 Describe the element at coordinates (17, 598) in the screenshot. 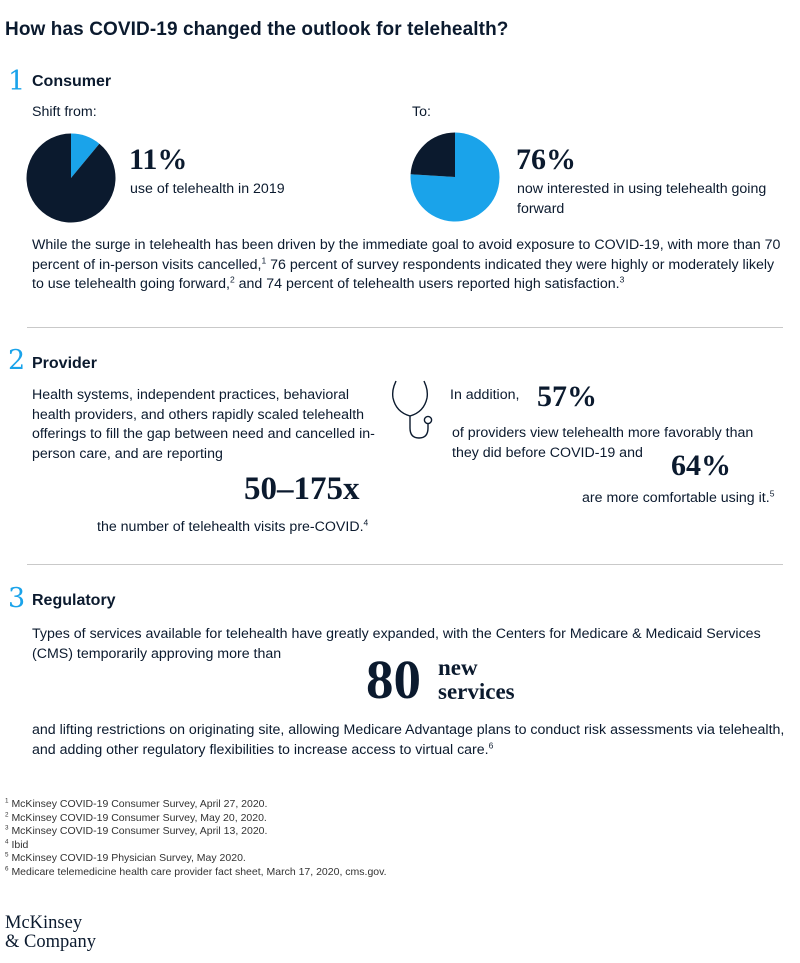

I see `section-number-regulatory: 3` at that location.